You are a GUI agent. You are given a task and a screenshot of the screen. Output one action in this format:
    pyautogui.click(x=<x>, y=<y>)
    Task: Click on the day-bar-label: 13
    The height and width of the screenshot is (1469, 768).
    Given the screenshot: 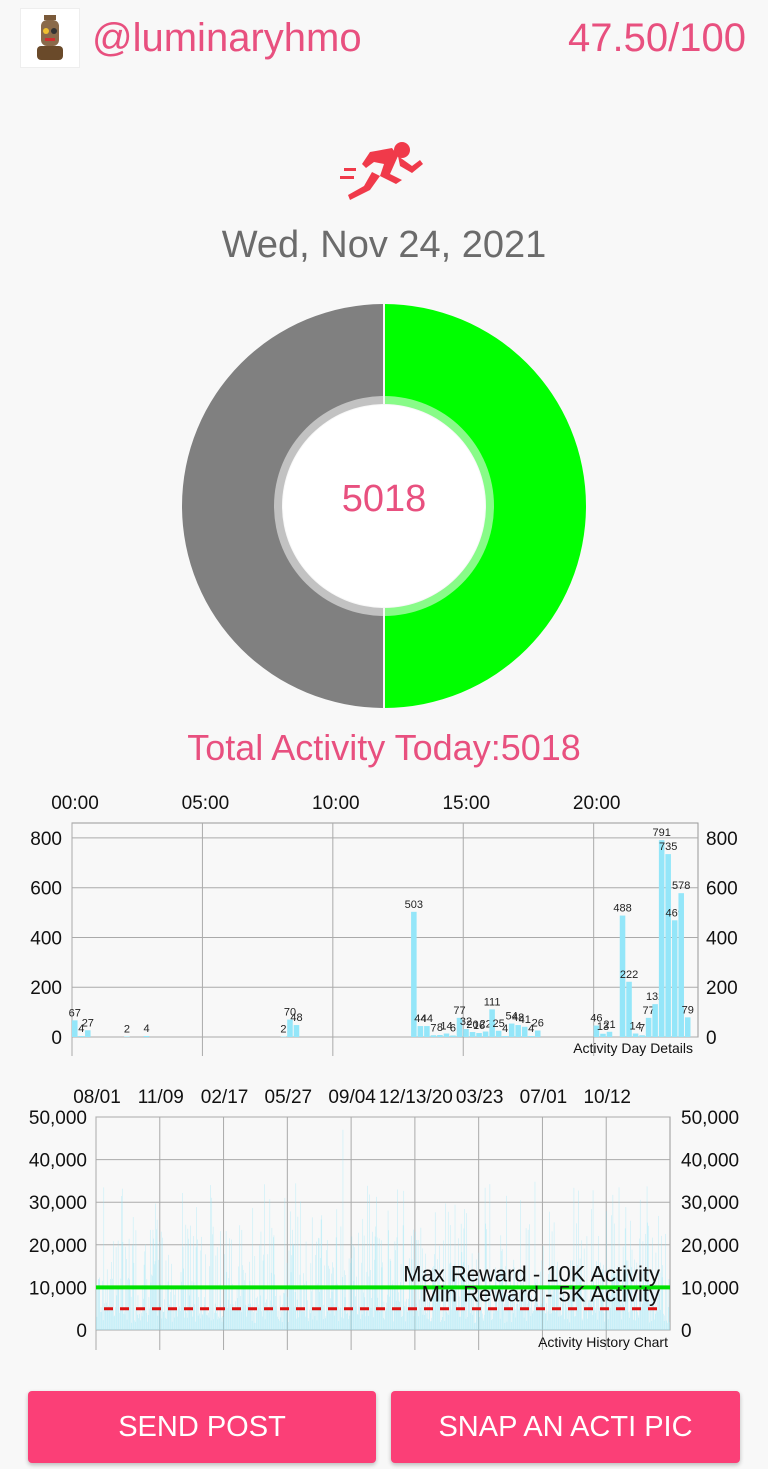 What is the action you would take?
    pyautogui.click(x=603, y=1027)
    